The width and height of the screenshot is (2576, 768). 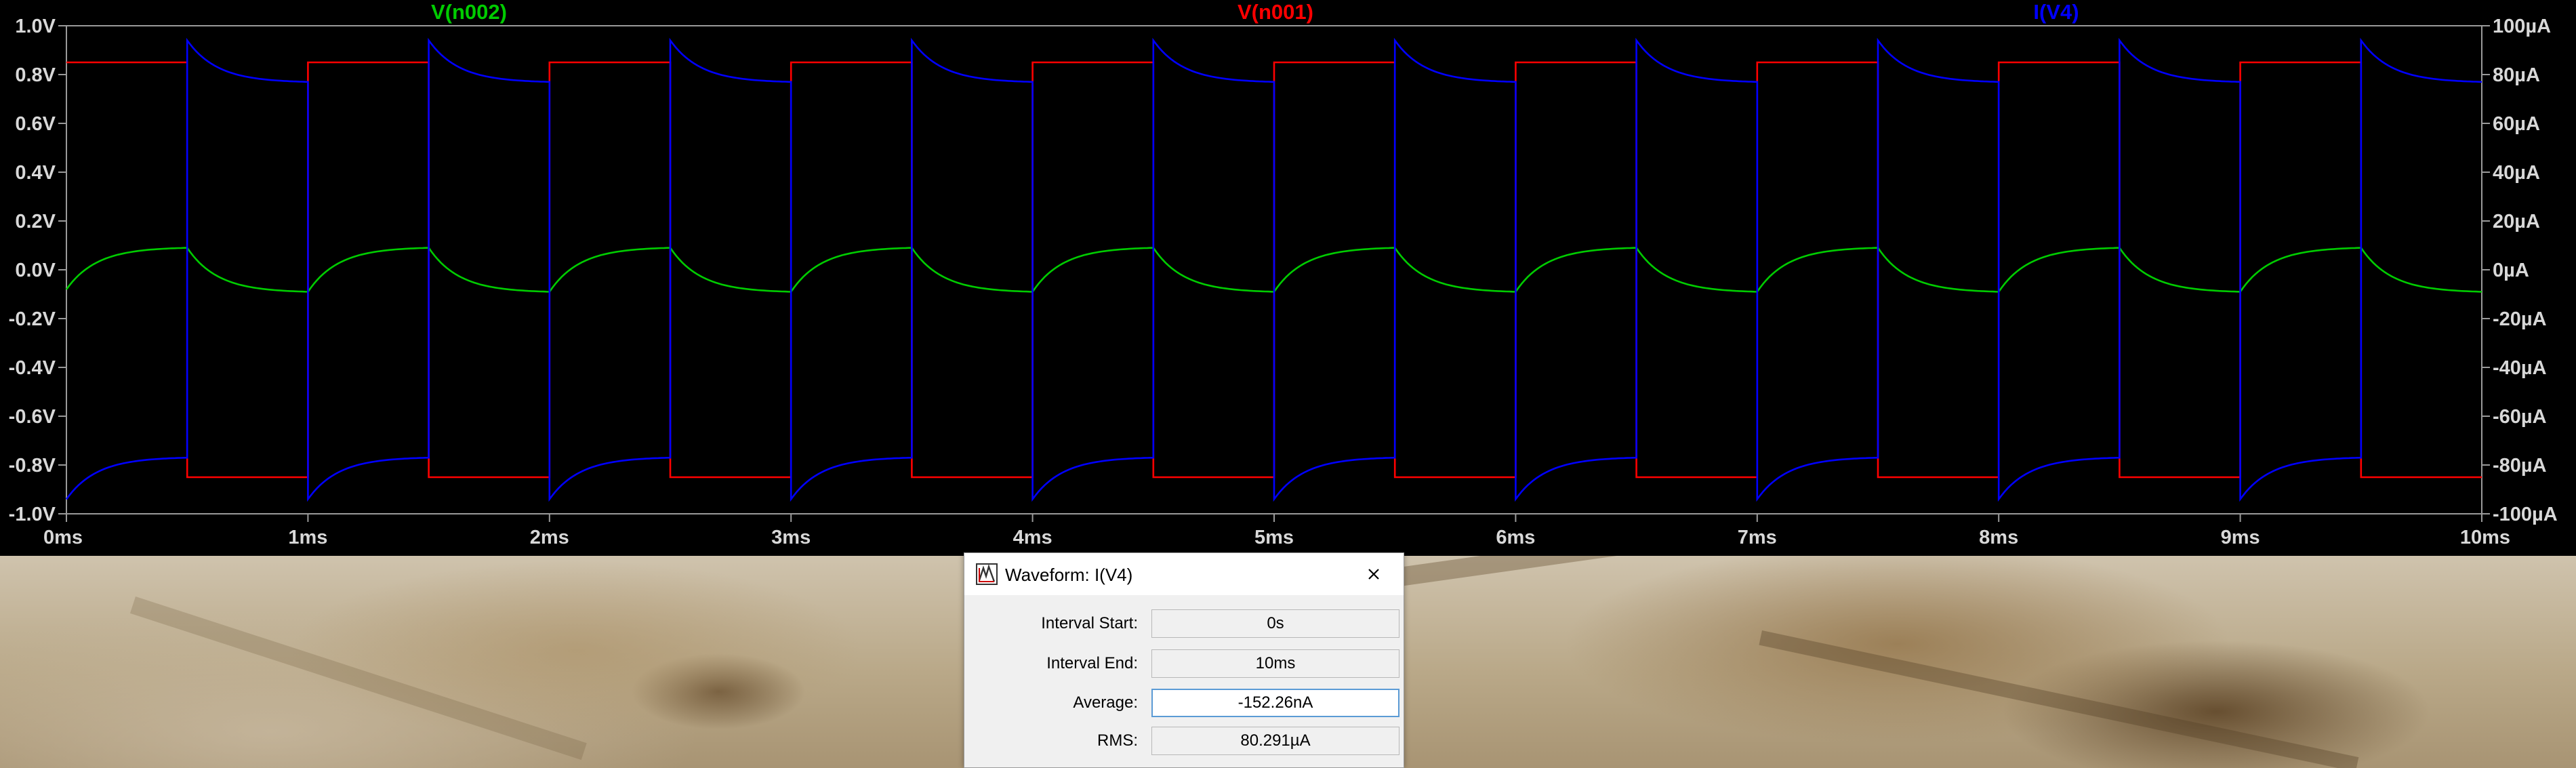 What do you see at coordinates (1090, 623) in the screenshot?
I see `interval-start-label: Interval Start:` at bounding box center [1090, 623].